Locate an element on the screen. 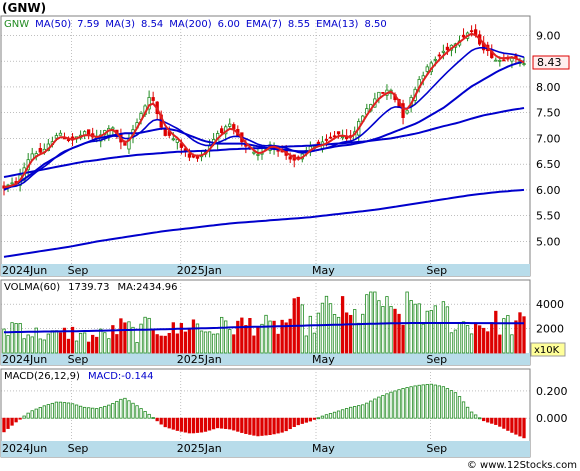 Image resolution: width=580 pixels, height=471 pixels. price-legend-item: MA(50) is located at coordinates (53, 24).